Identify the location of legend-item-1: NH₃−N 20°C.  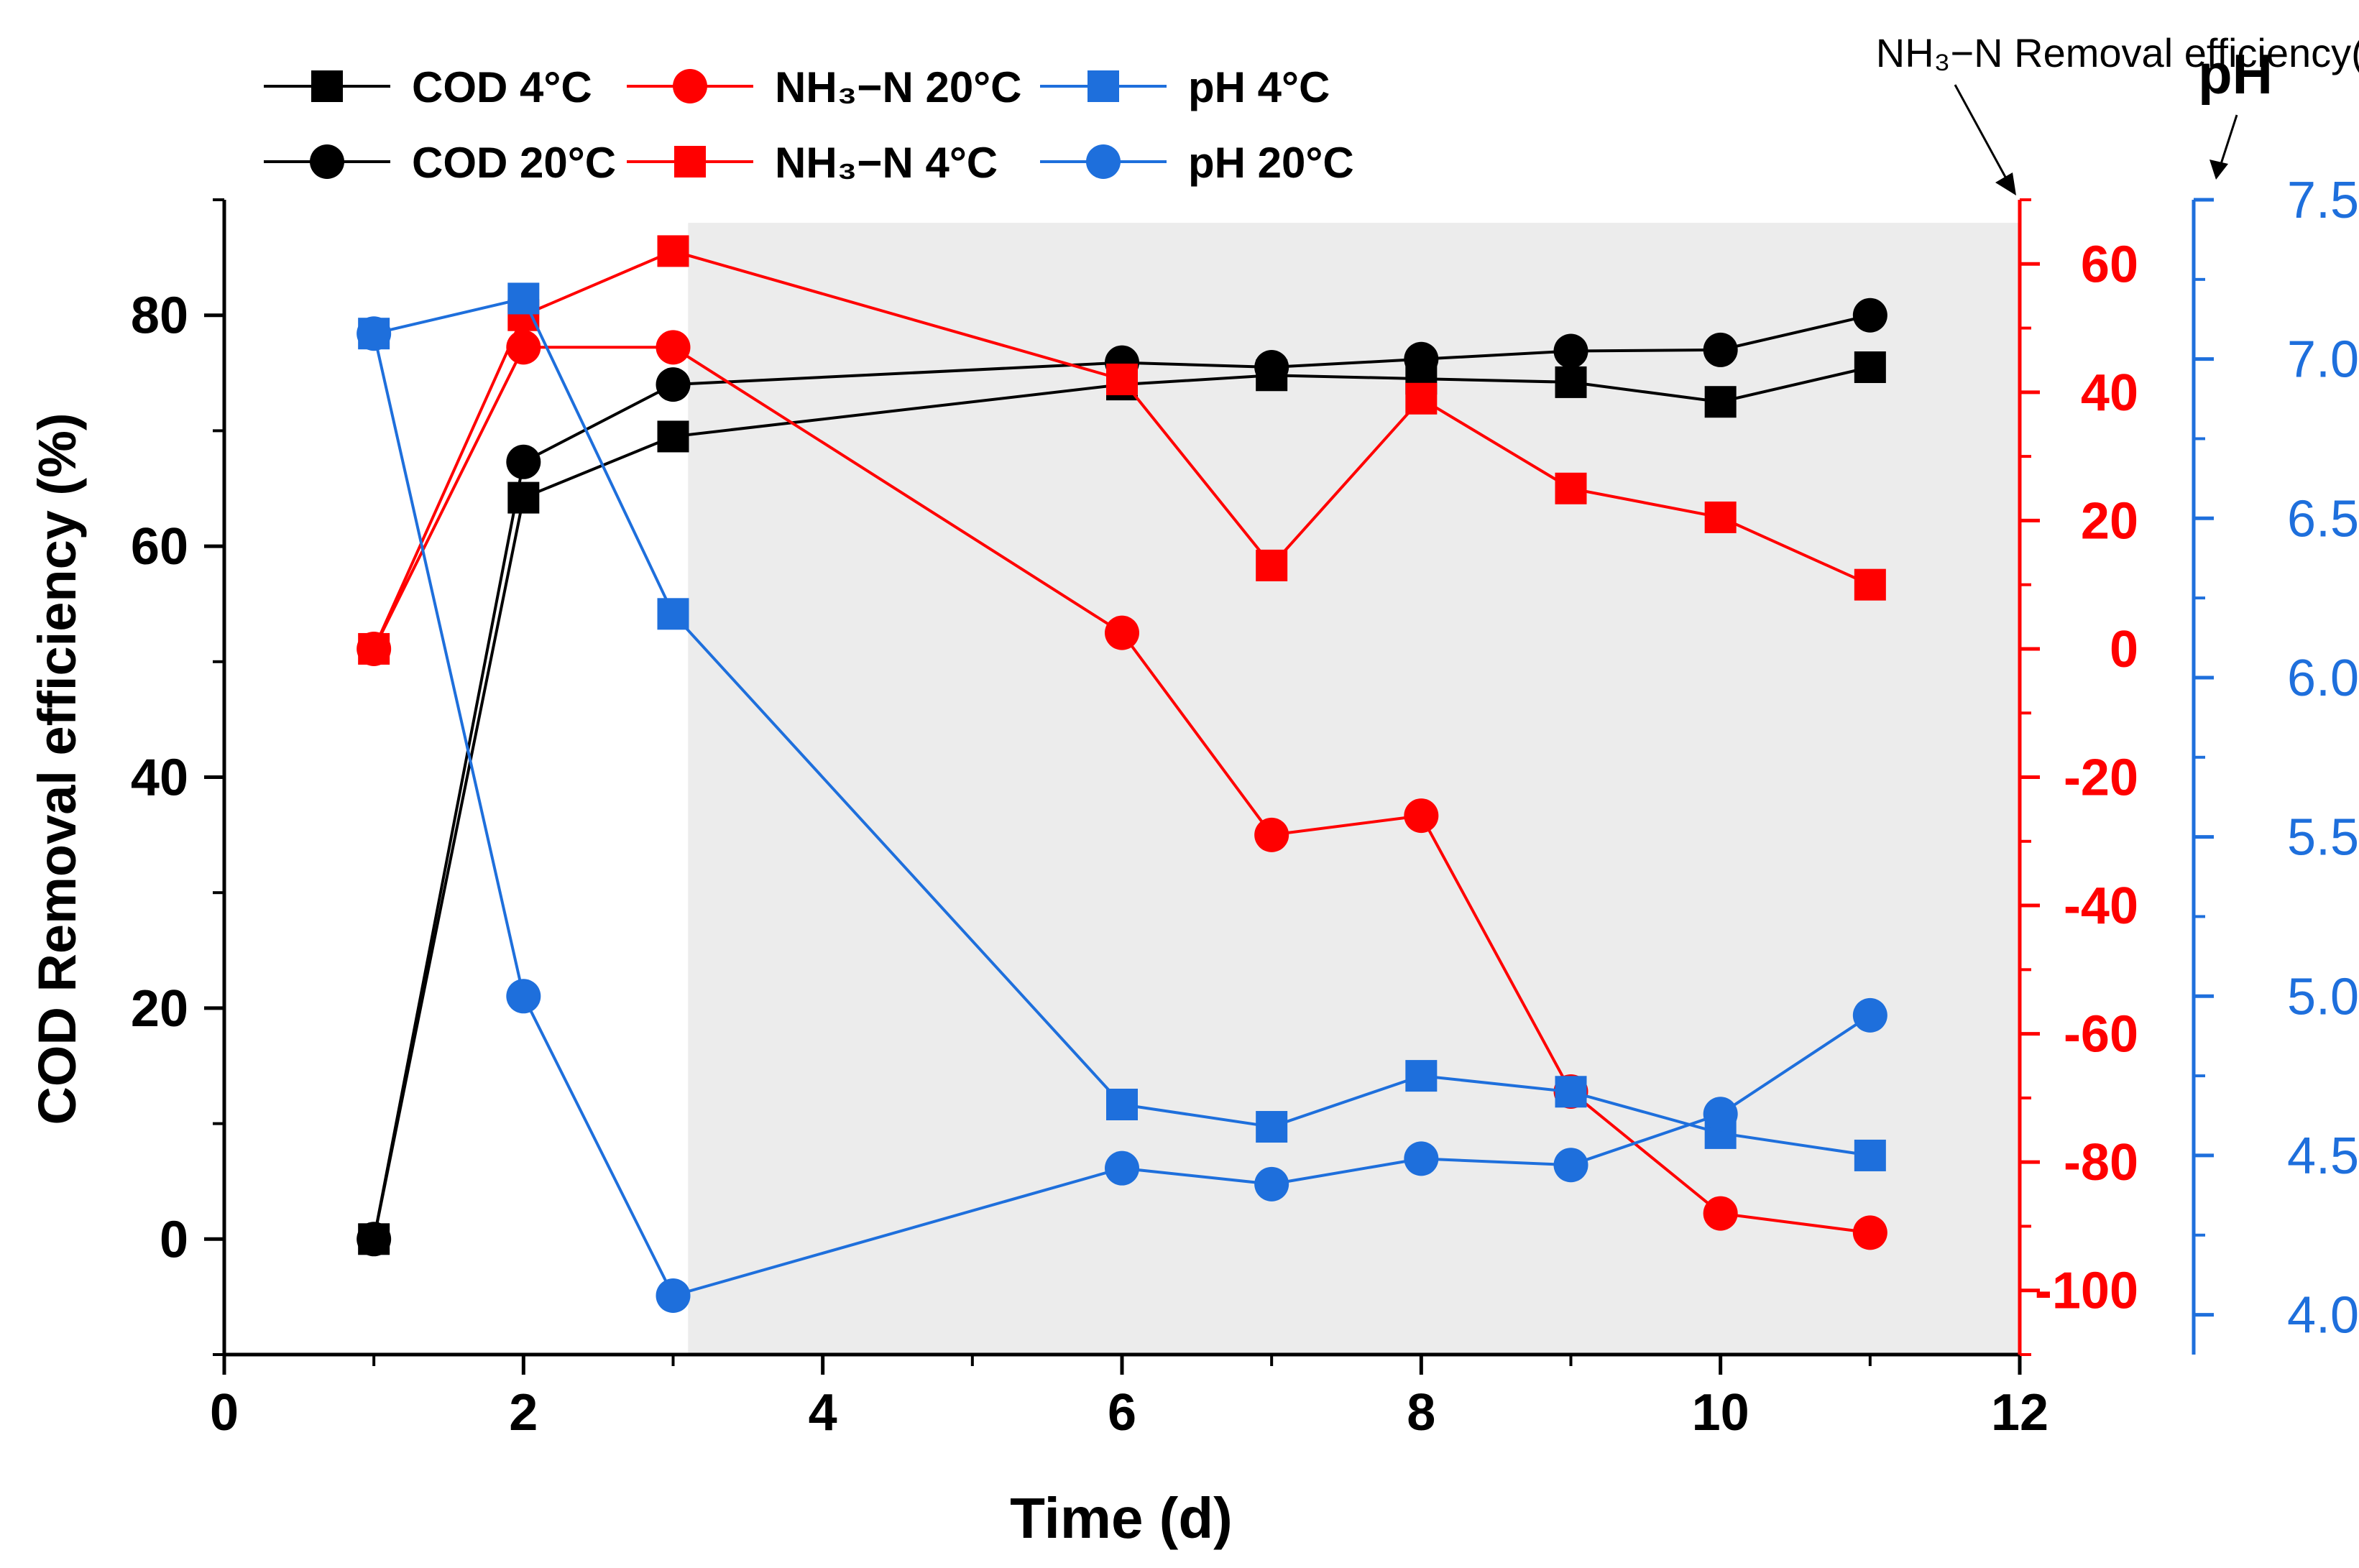
(824, 87).